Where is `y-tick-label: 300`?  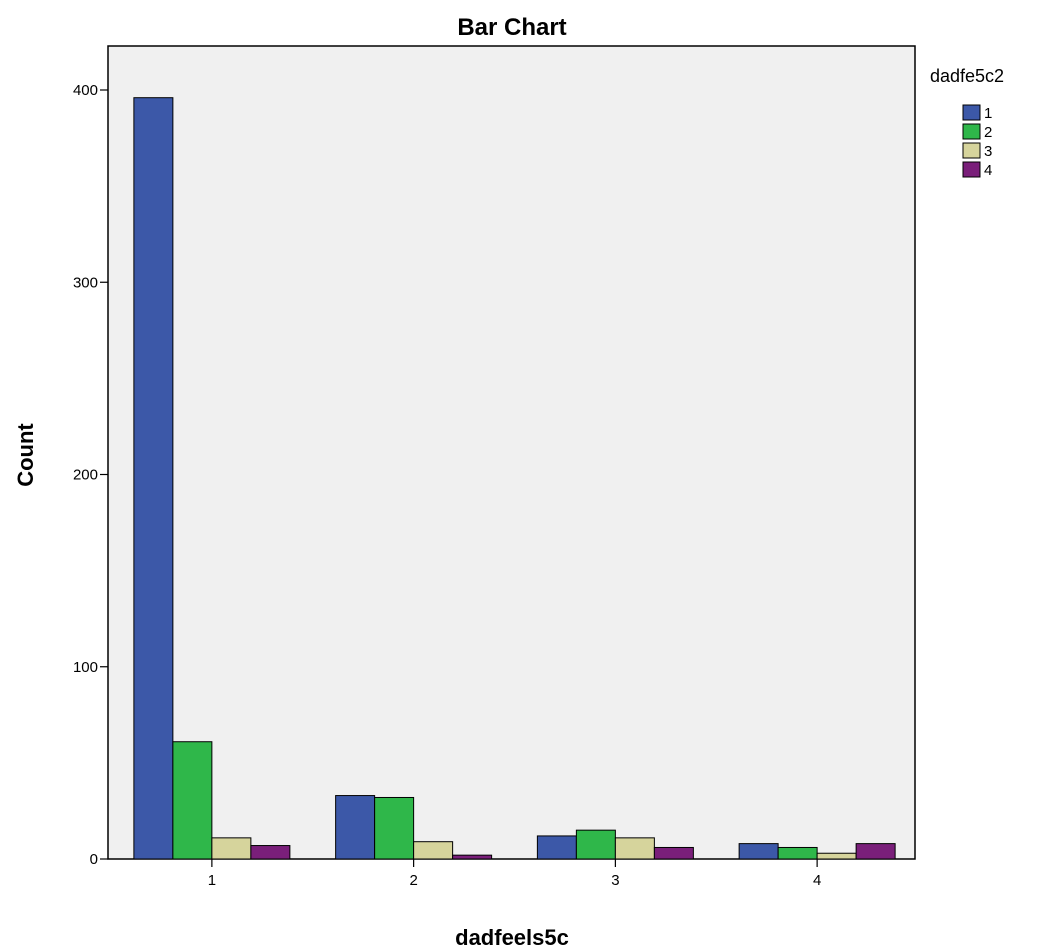
y-tick-label: 300 is located at coordinates (85, 282).